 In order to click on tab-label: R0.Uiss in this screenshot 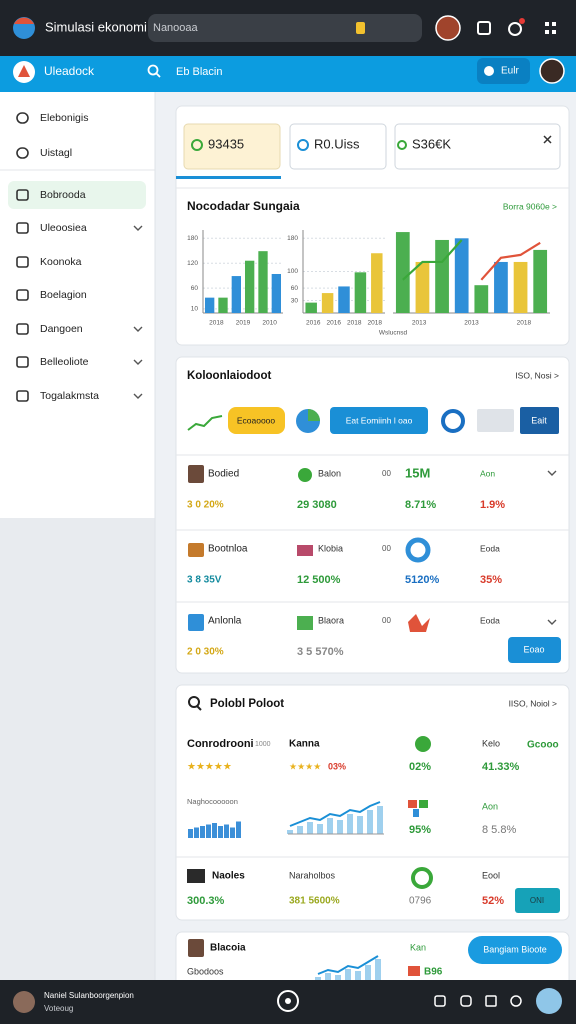, I will do `click(337, 143)`.